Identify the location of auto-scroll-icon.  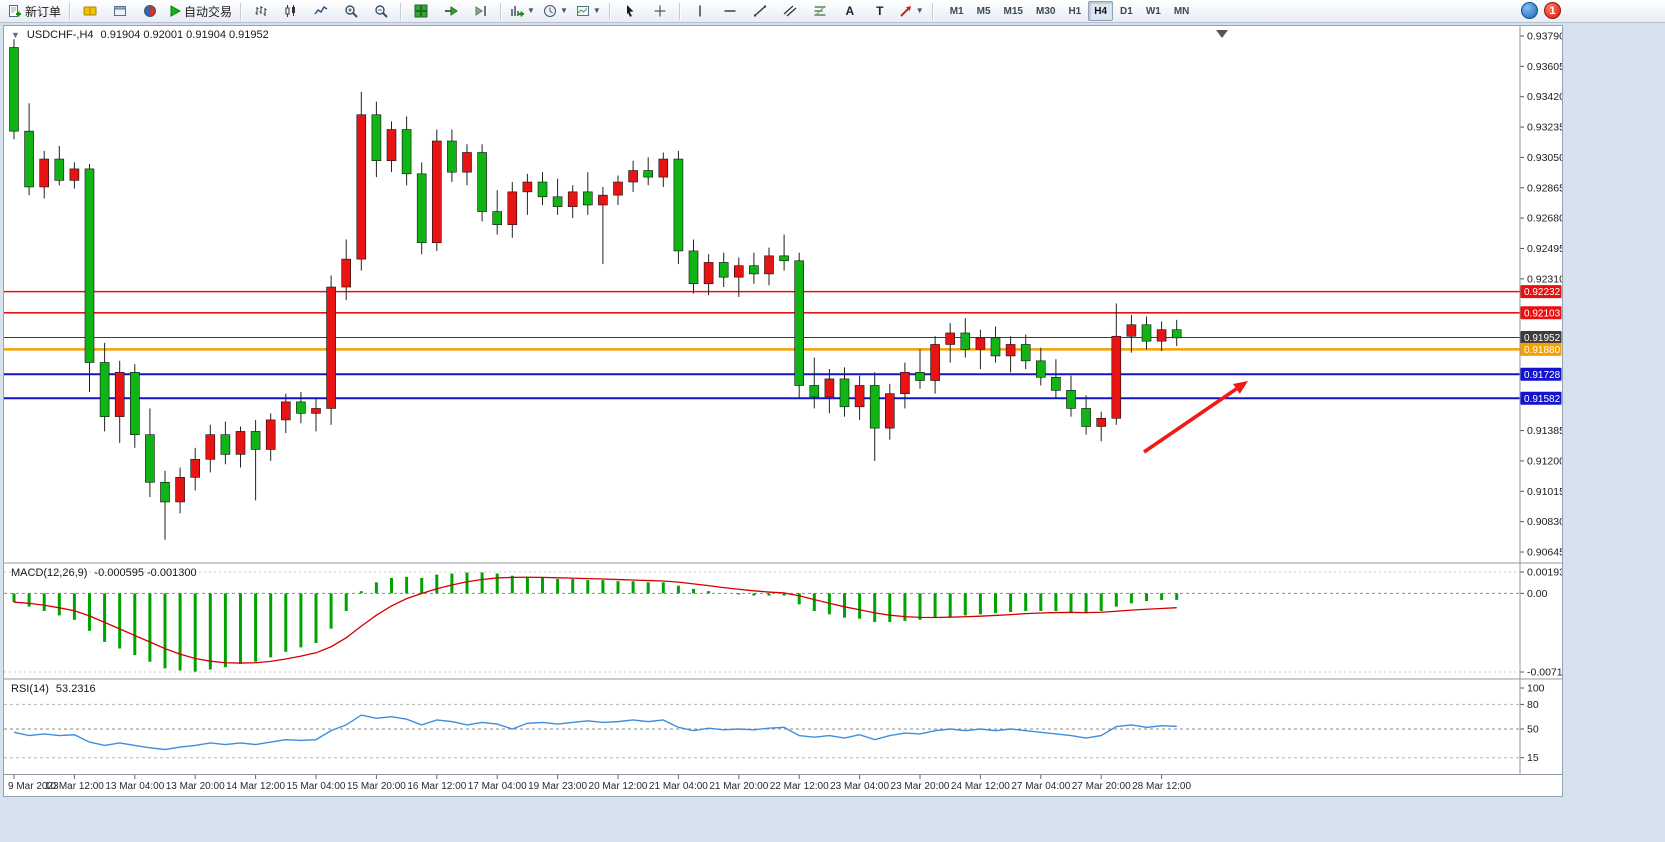
(451, 11).